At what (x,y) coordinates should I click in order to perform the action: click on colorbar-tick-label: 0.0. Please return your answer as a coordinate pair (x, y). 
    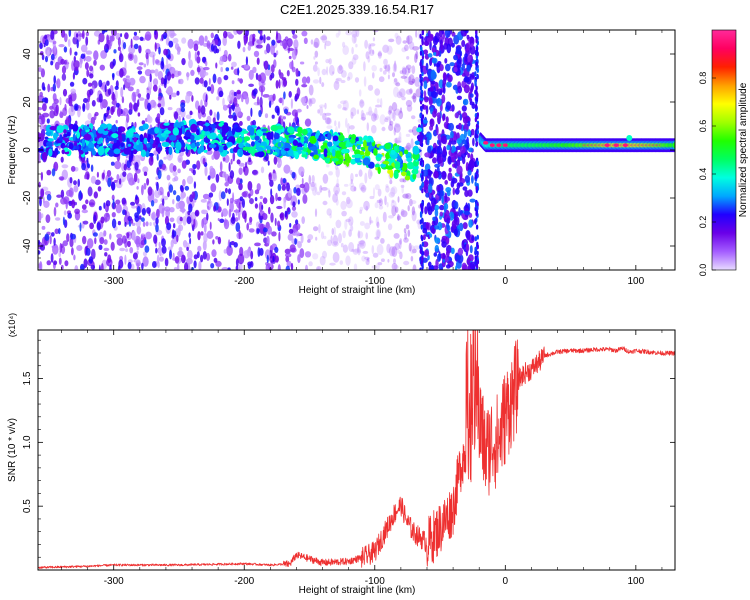
    Looking at the image, I should click on (703, 270).